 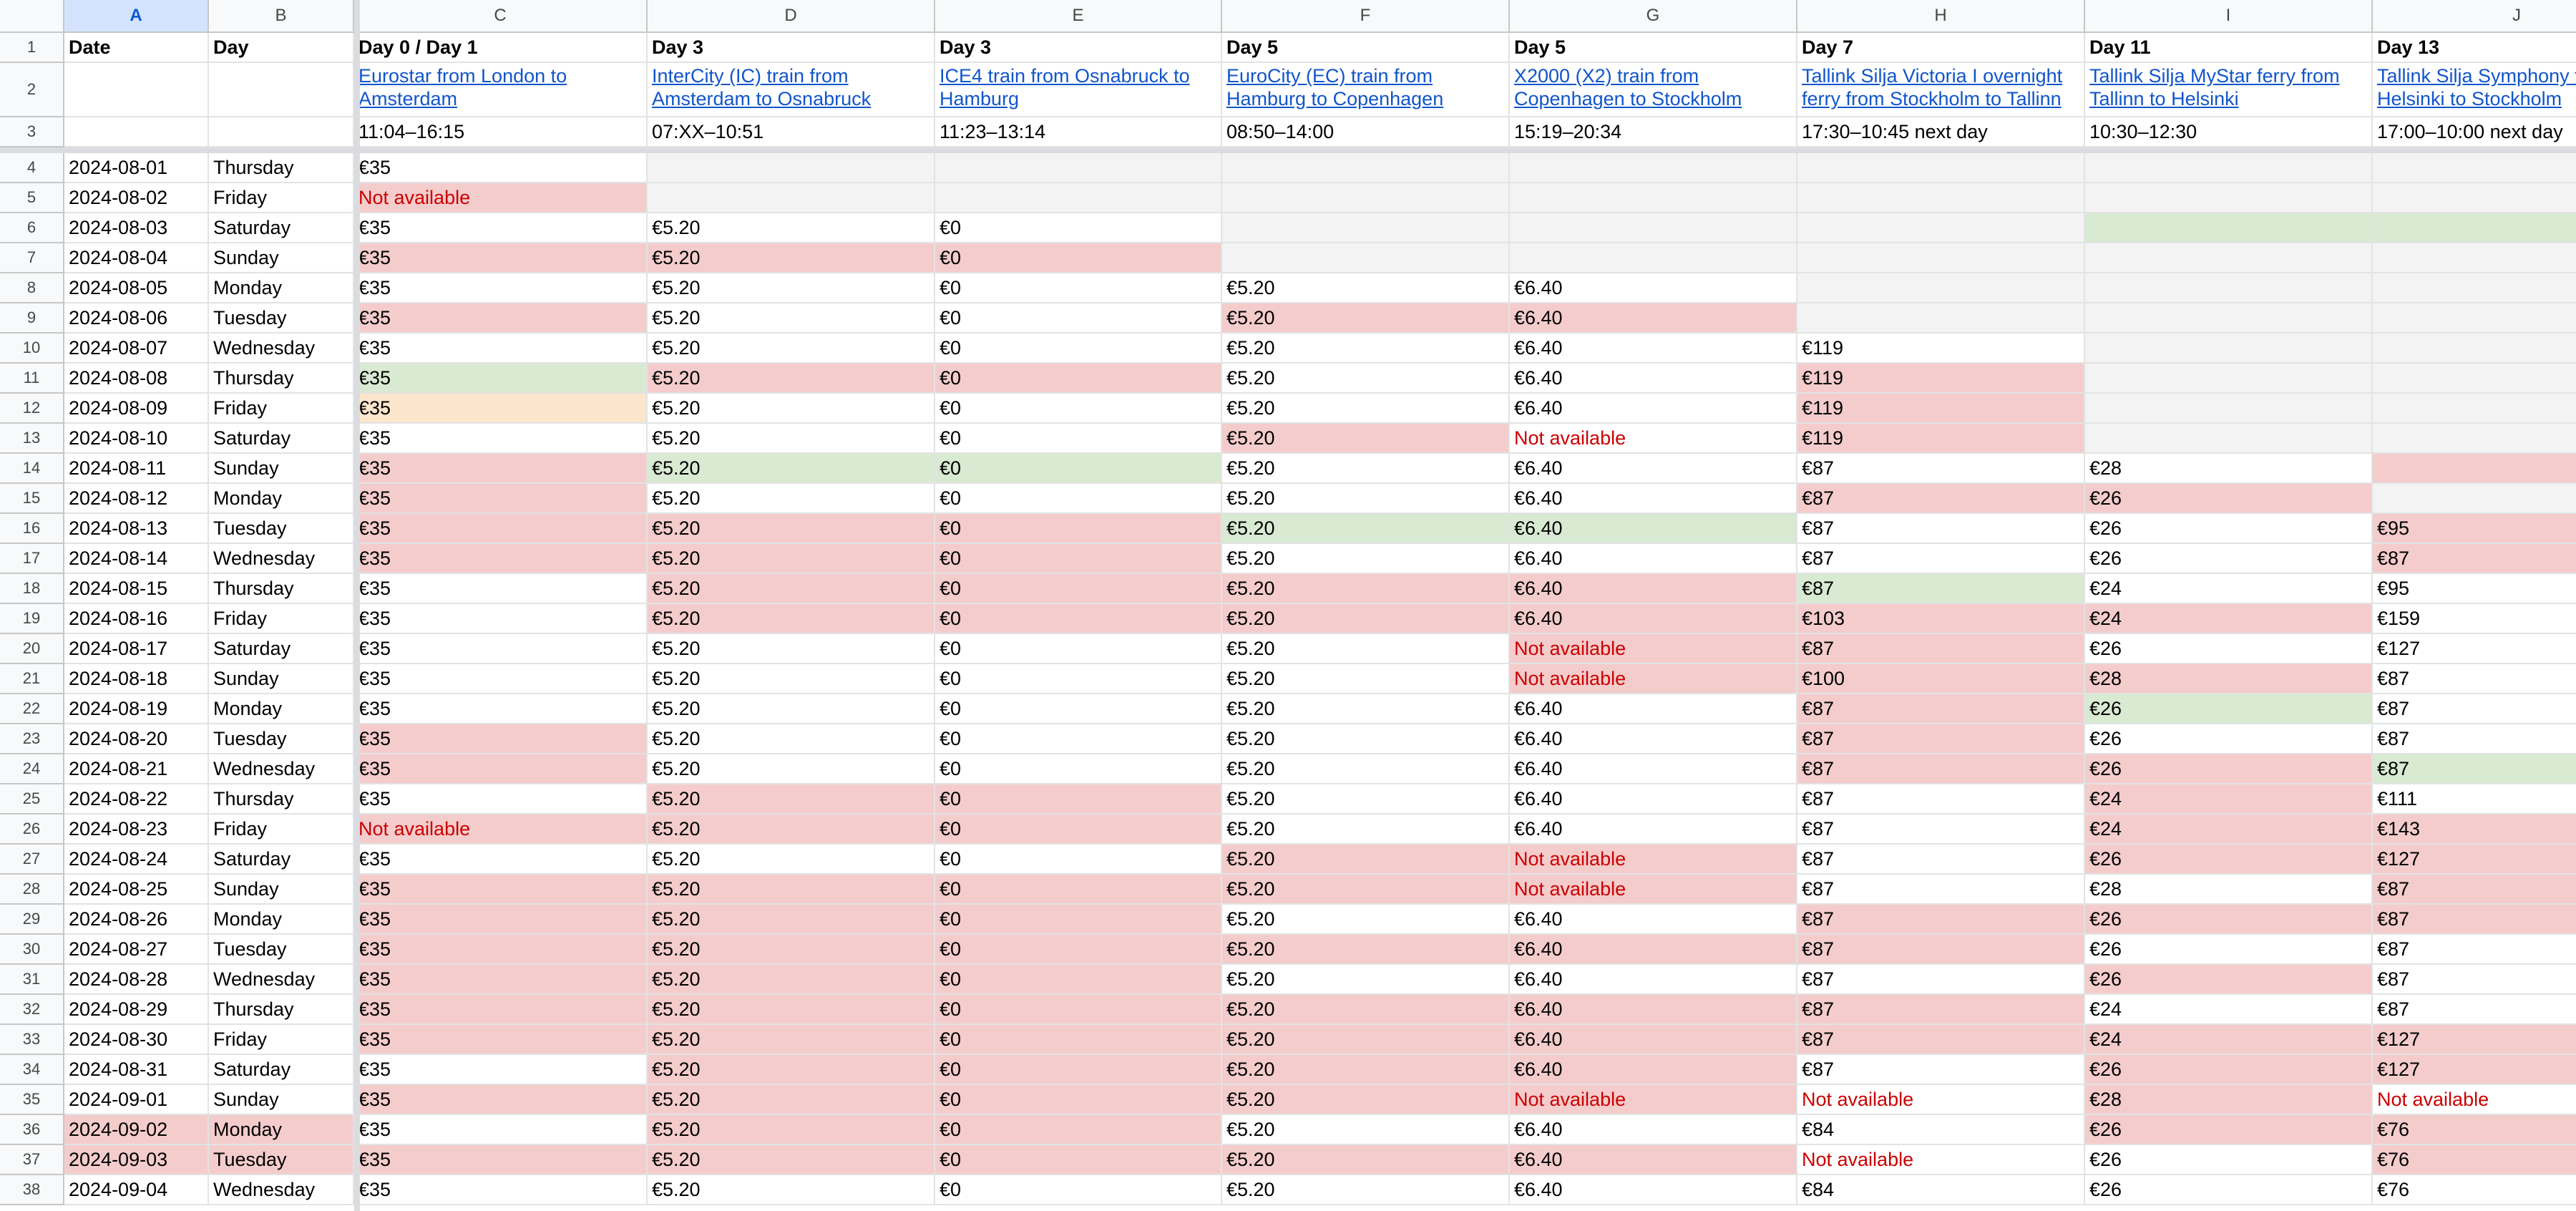 What do you see at coordinates (281, 439) in the screenshot?
I see `weekday-cell: Saturday` at bounding box center [281, 439].